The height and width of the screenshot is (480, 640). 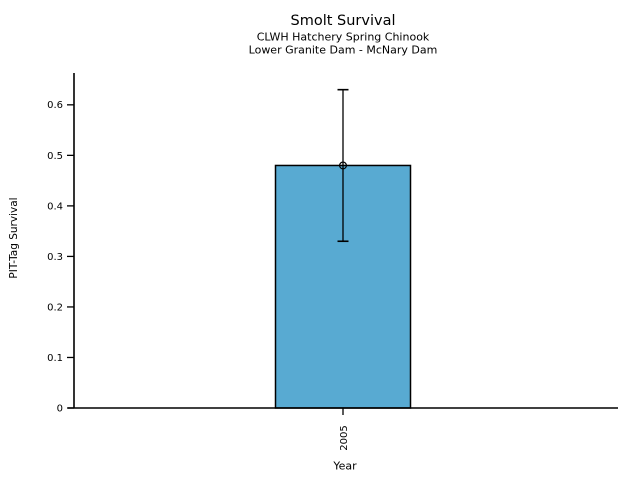 What do you see at coordinates (55, 257) in the screenshot?
I see `y-tick-label: 0.3` at bounding box center [55, 257].